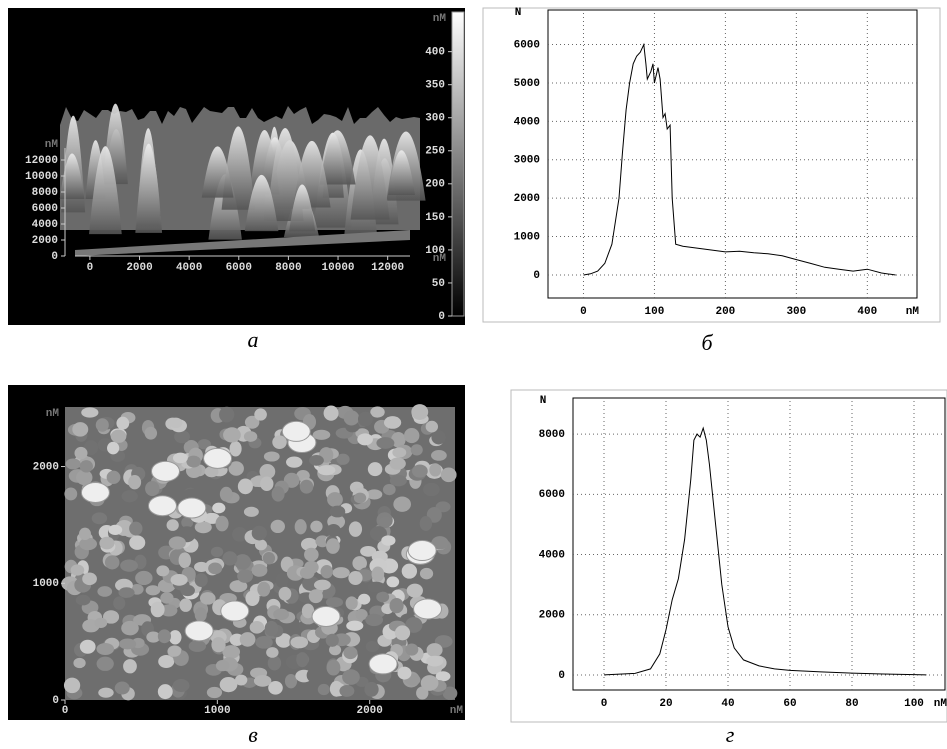 This screenshot has width=947, height=749. What do you see at coordinates (583, 312) in the screenshot?
I see `x-tick-label: 0` at bounding box center [583, 312].